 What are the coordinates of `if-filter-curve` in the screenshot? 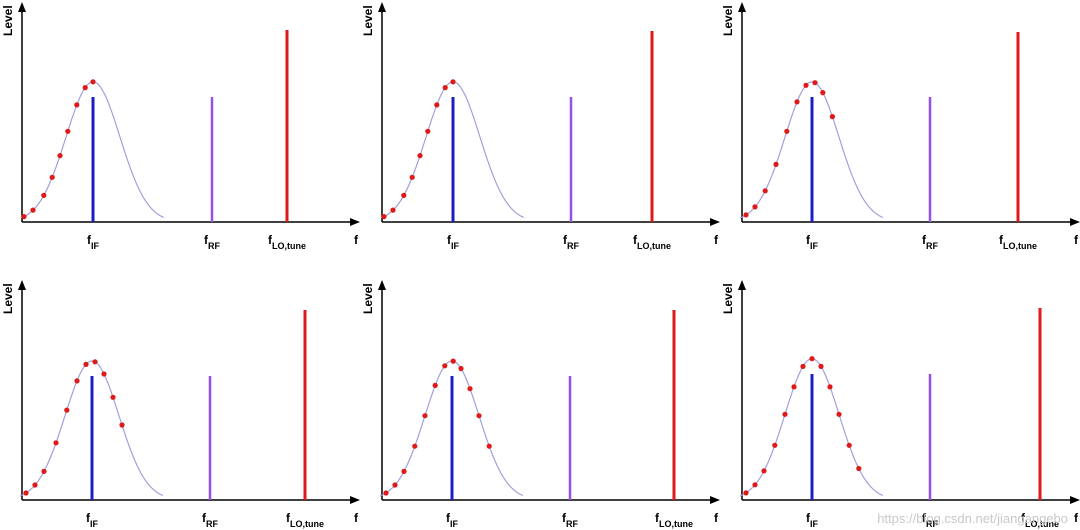 It's located at (811, 150).